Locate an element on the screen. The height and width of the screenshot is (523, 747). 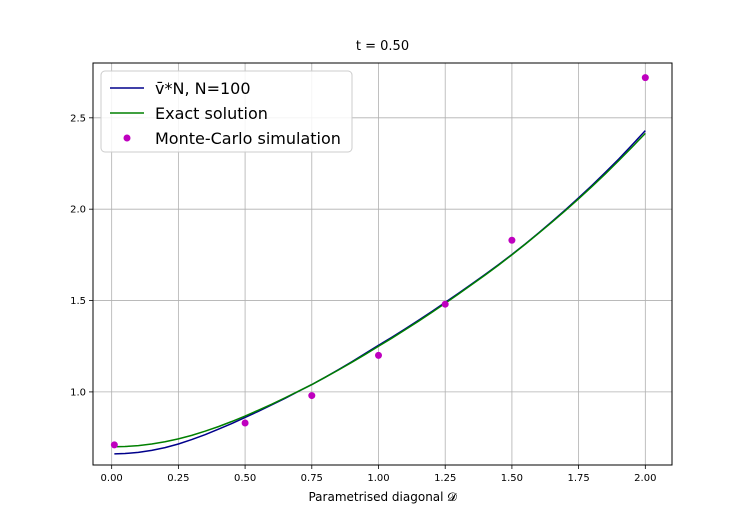
x-tick-label: 1.25 is located at coordinates (445, 478).